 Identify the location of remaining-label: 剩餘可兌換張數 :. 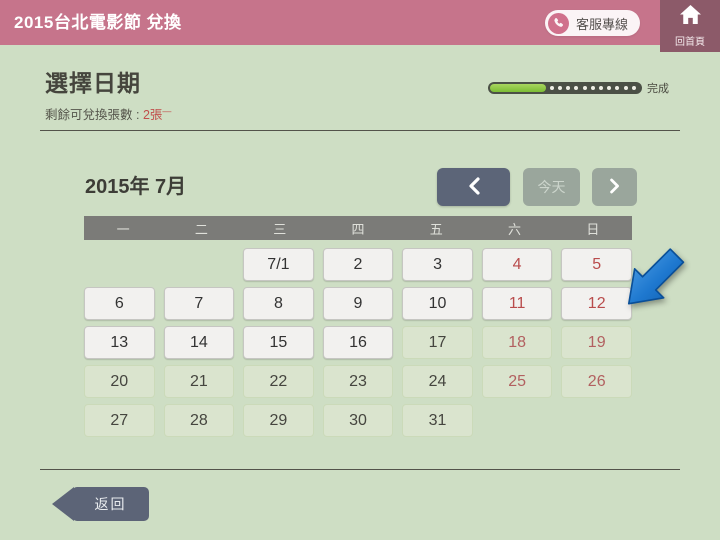
(92, 115).